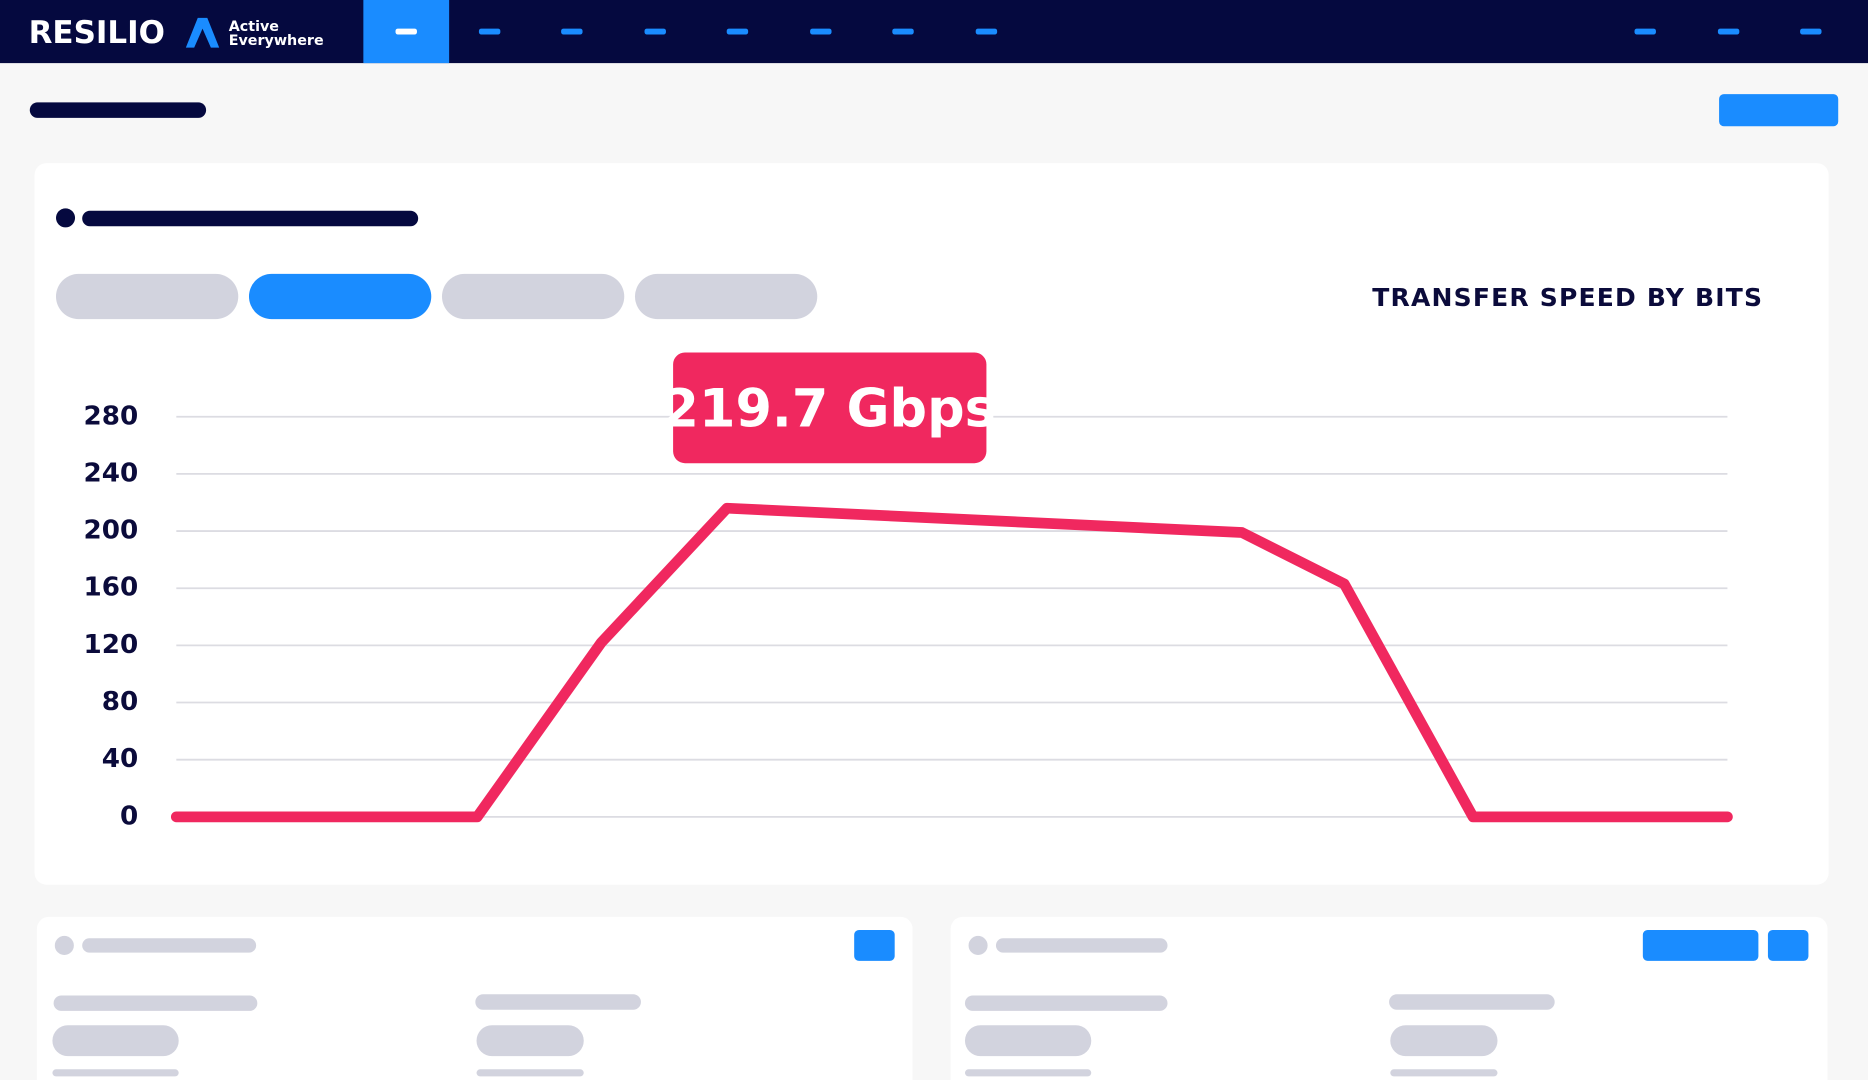 The width and height of the screenshot is (1868, 1080). I want to click on y-tick-label: 40, so click(120, 759).